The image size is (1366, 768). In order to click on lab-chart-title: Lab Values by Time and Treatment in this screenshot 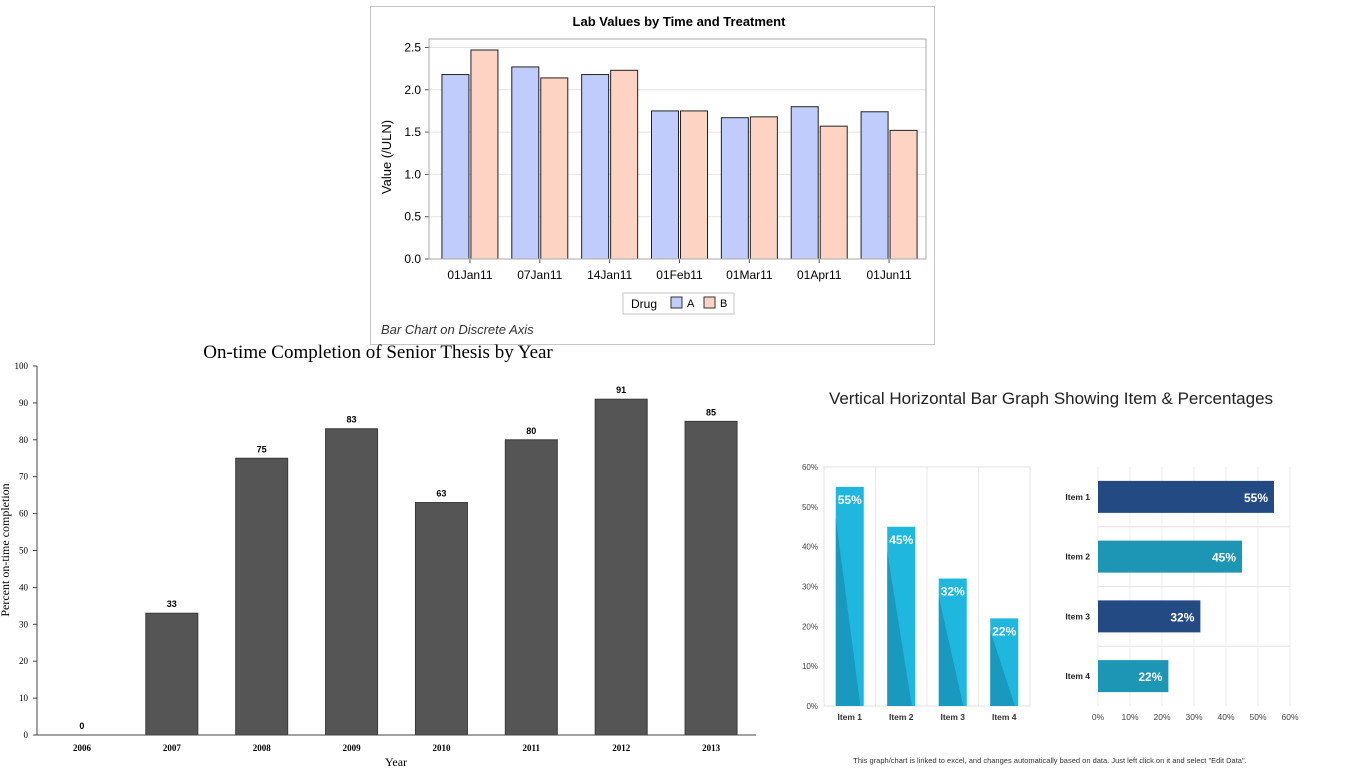, I will do `click(680, 21)`.